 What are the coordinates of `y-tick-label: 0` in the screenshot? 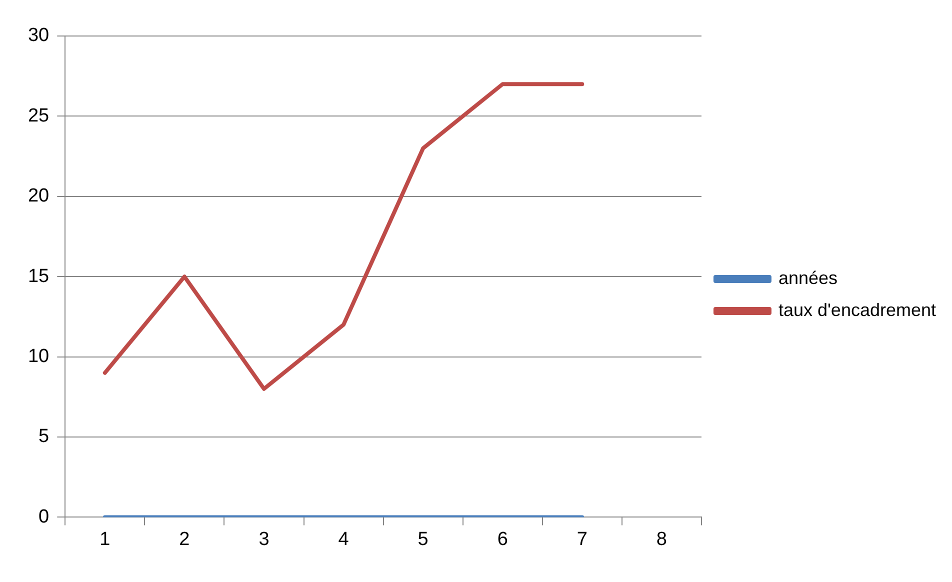 It's located at (44, 517).